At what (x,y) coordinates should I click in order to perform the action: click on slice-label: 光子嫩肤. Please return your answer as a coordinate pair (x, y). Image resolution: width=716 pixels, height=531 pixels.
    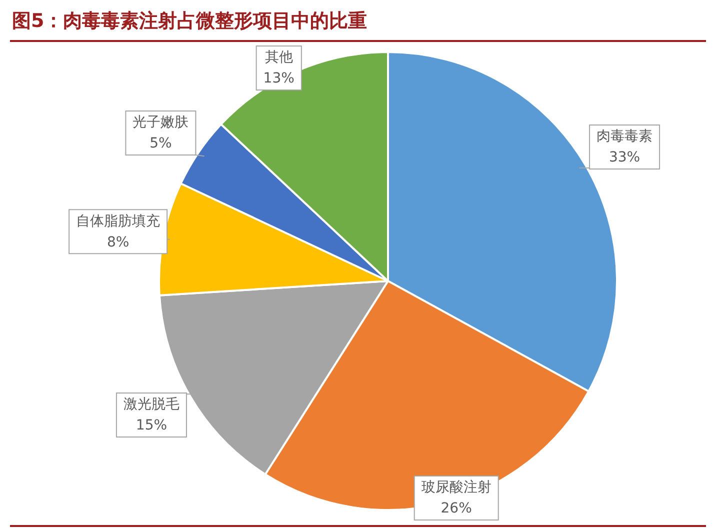
    Looking at the image, I should click on (160, 122).